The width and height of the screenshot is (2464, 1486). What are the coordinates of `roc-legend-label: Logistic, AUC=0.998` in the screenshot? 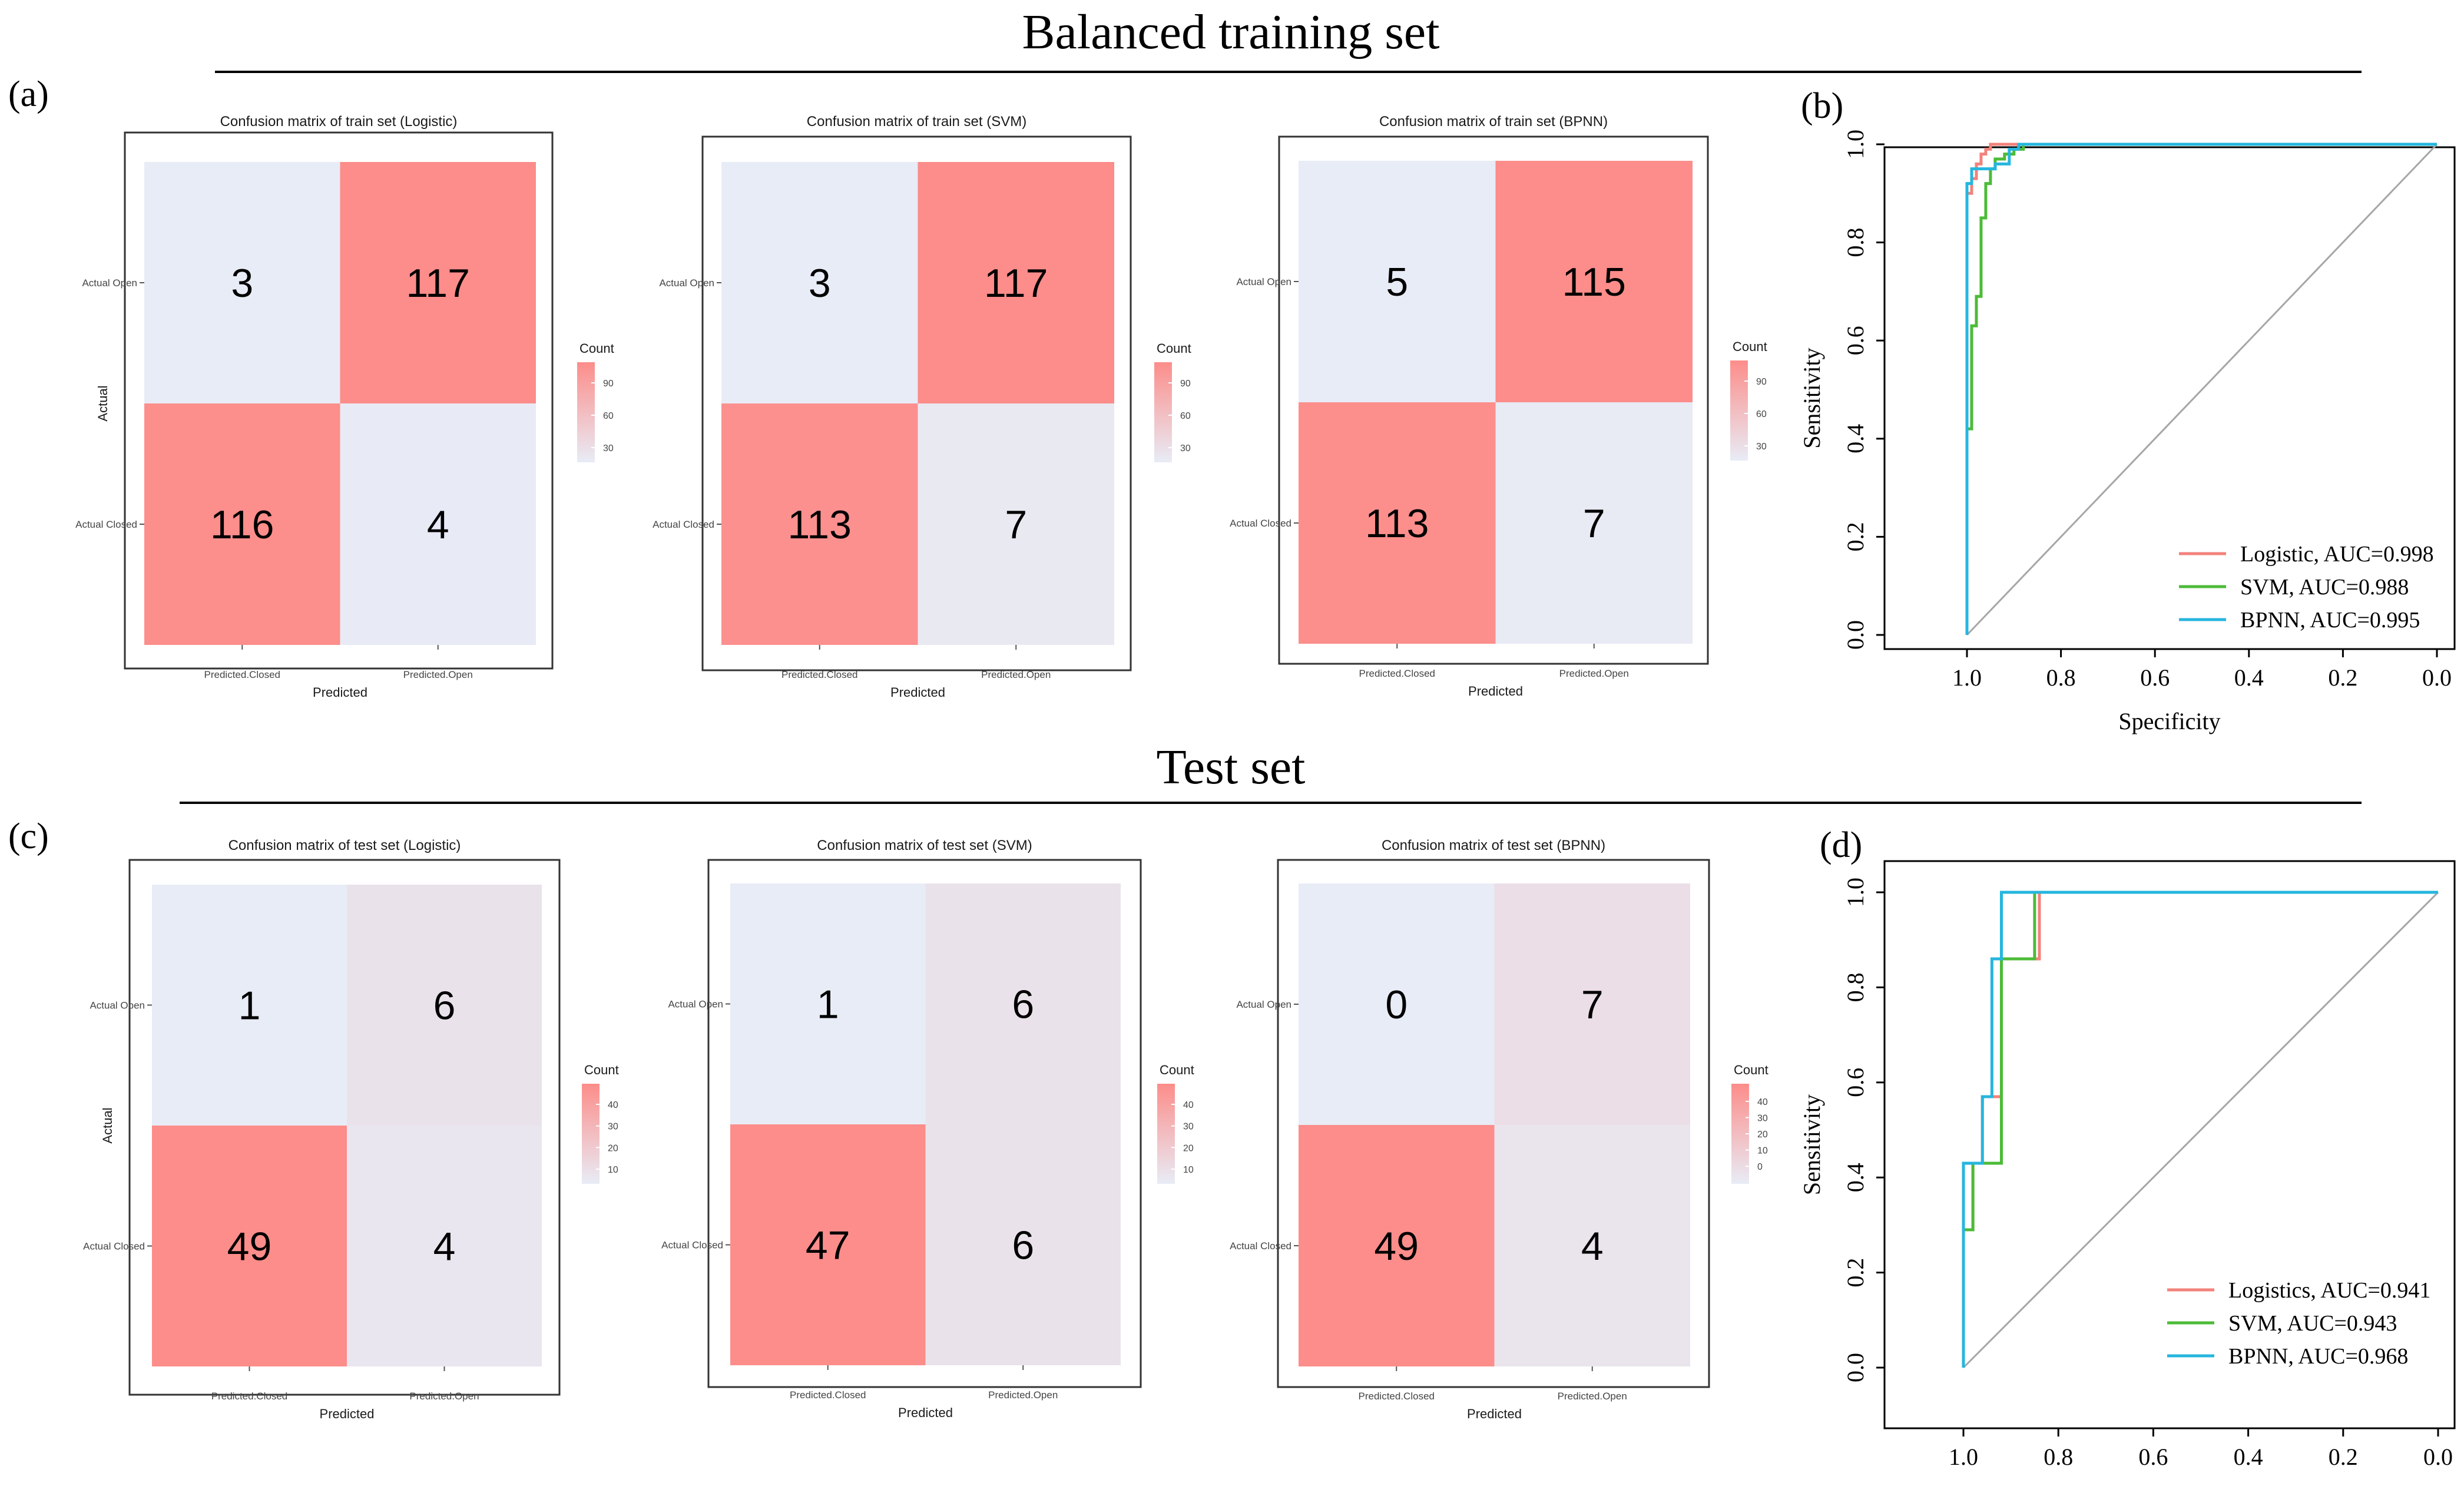 It's located at (2337, 554).